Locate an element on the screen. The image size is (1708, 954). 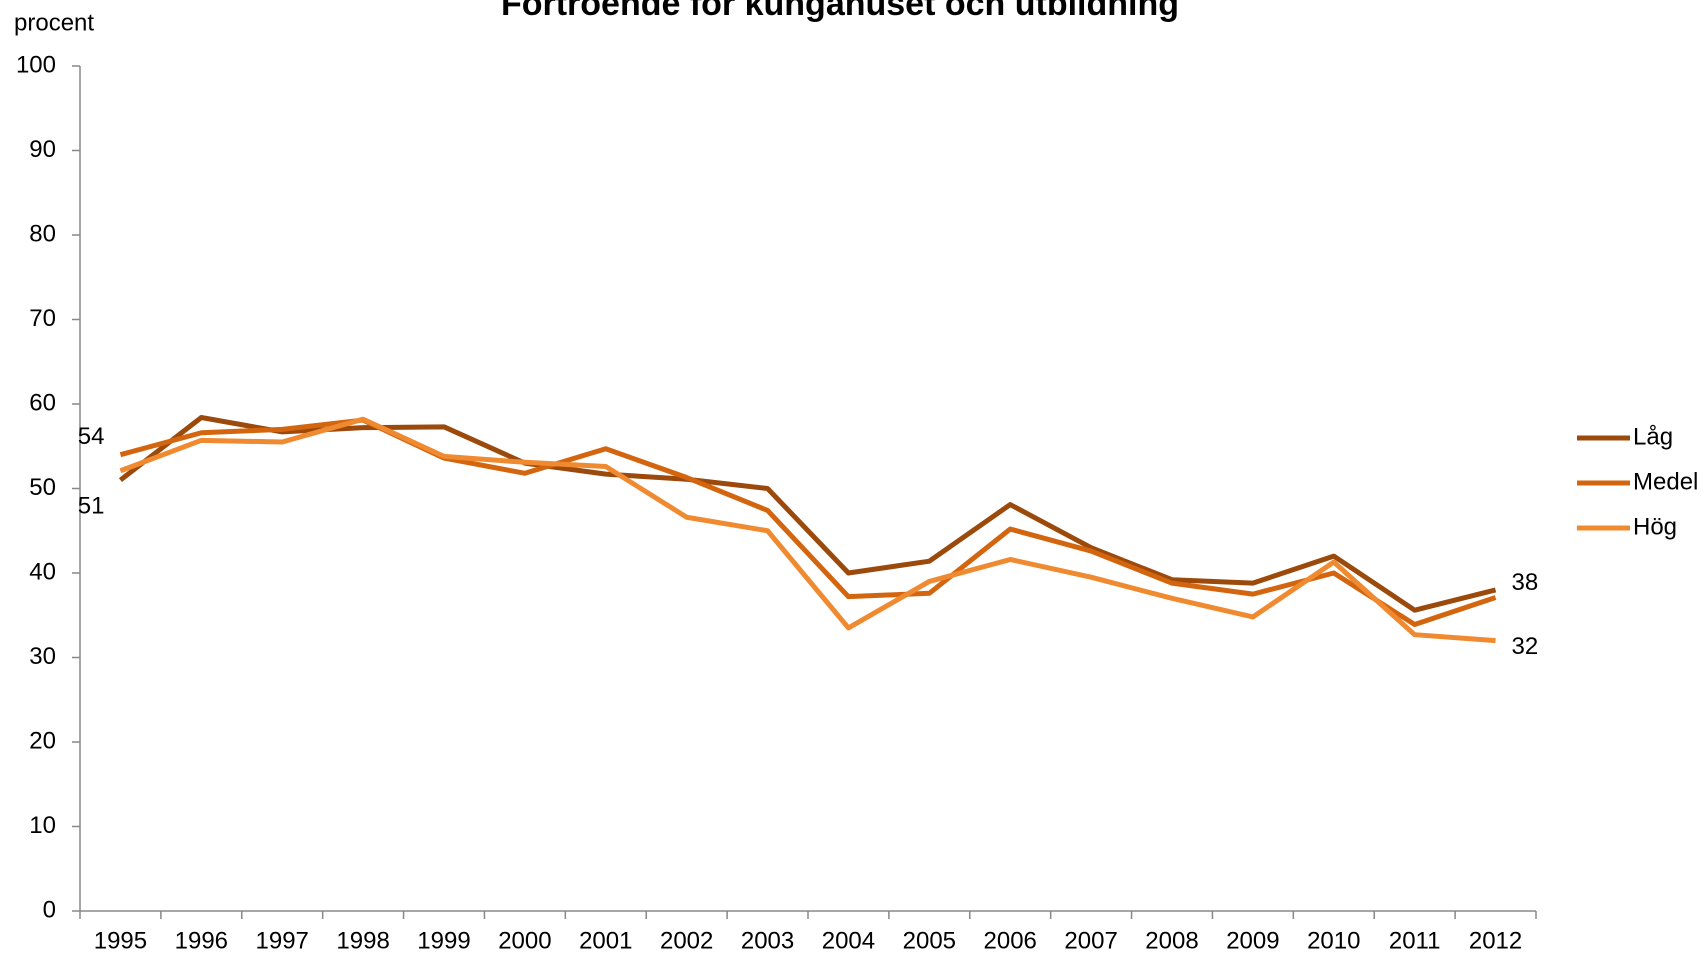
y-tick-label: 70 is located at coordinates (42, 318).